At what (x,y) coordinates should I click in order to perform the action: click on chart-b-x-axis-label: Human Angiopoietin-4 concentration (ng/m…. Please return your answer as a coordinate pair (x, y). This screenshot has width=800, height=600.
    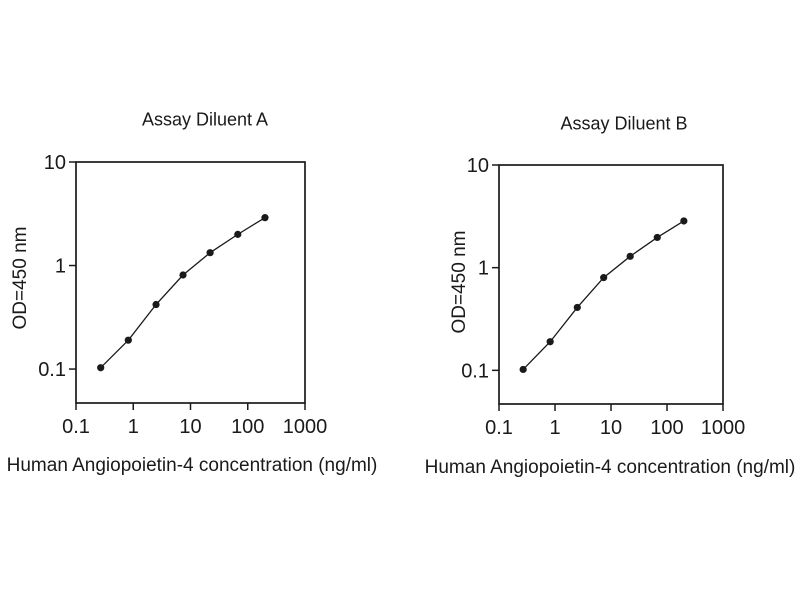
    Looking at the image, I should click on (610, 467).